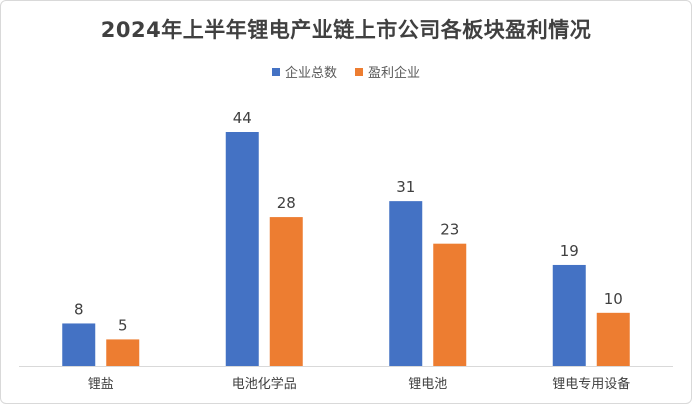  I want to click on chart-legend: 企业总数 盈利企业, so click(346, 71).